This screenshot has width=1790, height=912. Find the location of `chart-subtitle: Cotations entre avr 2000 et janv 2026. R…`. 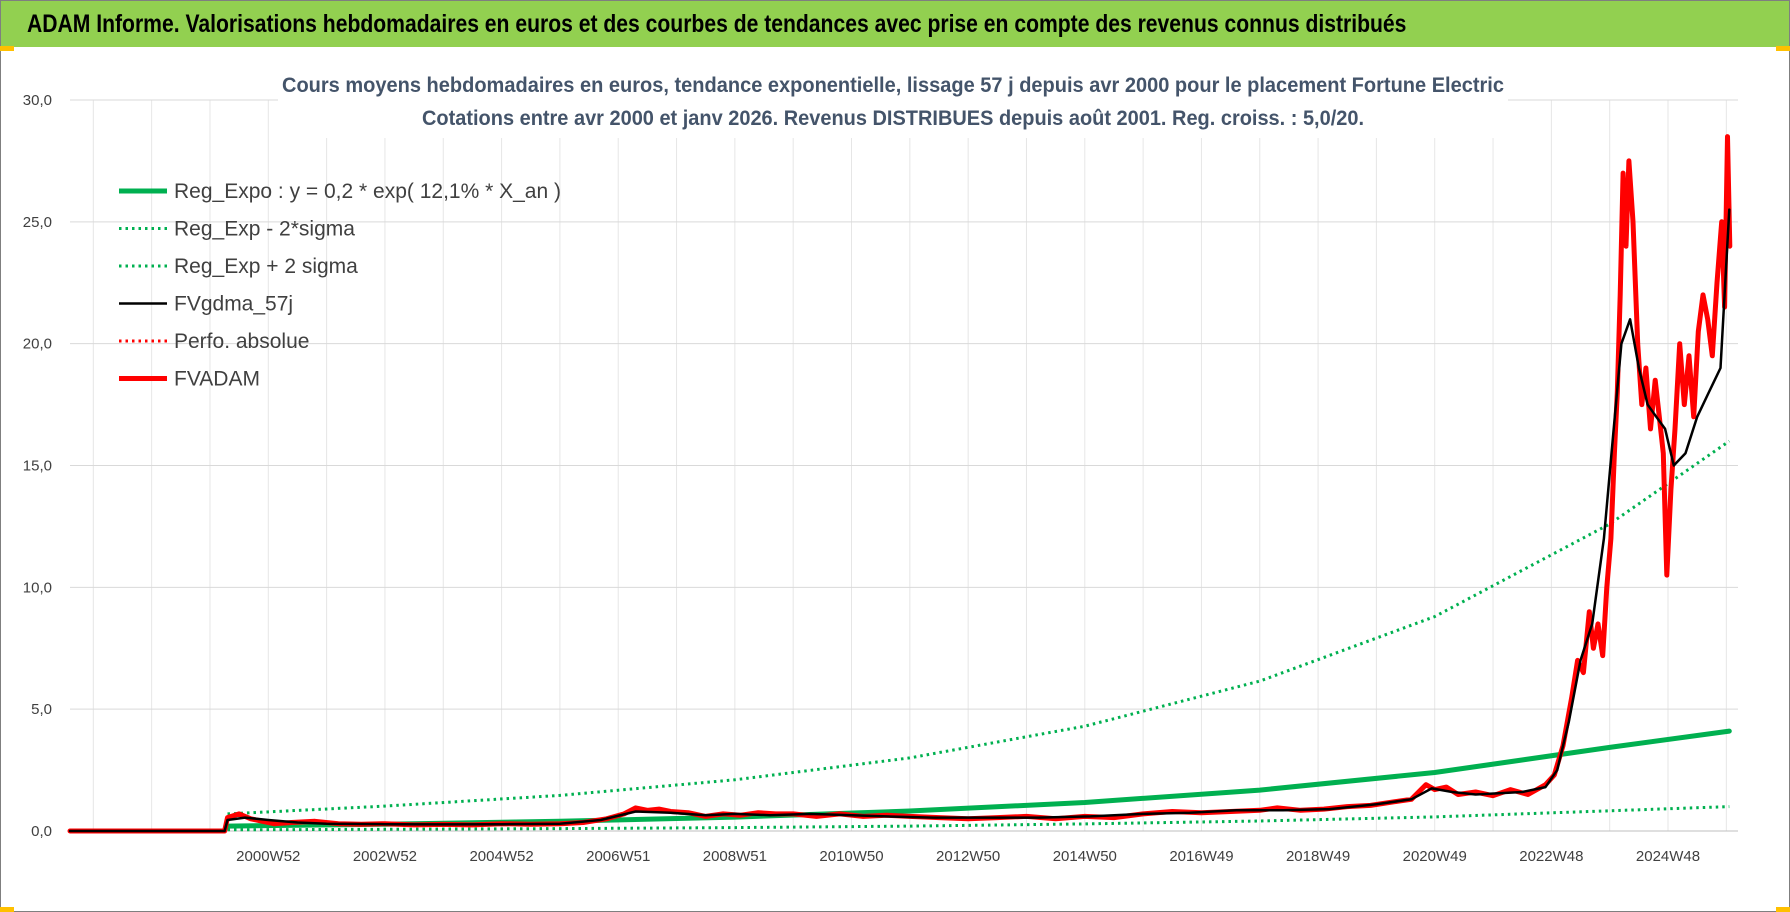

chart-subtitle: Cotations entre avr 2000 et janv 2026. R… is located at coordinates (893, 118).